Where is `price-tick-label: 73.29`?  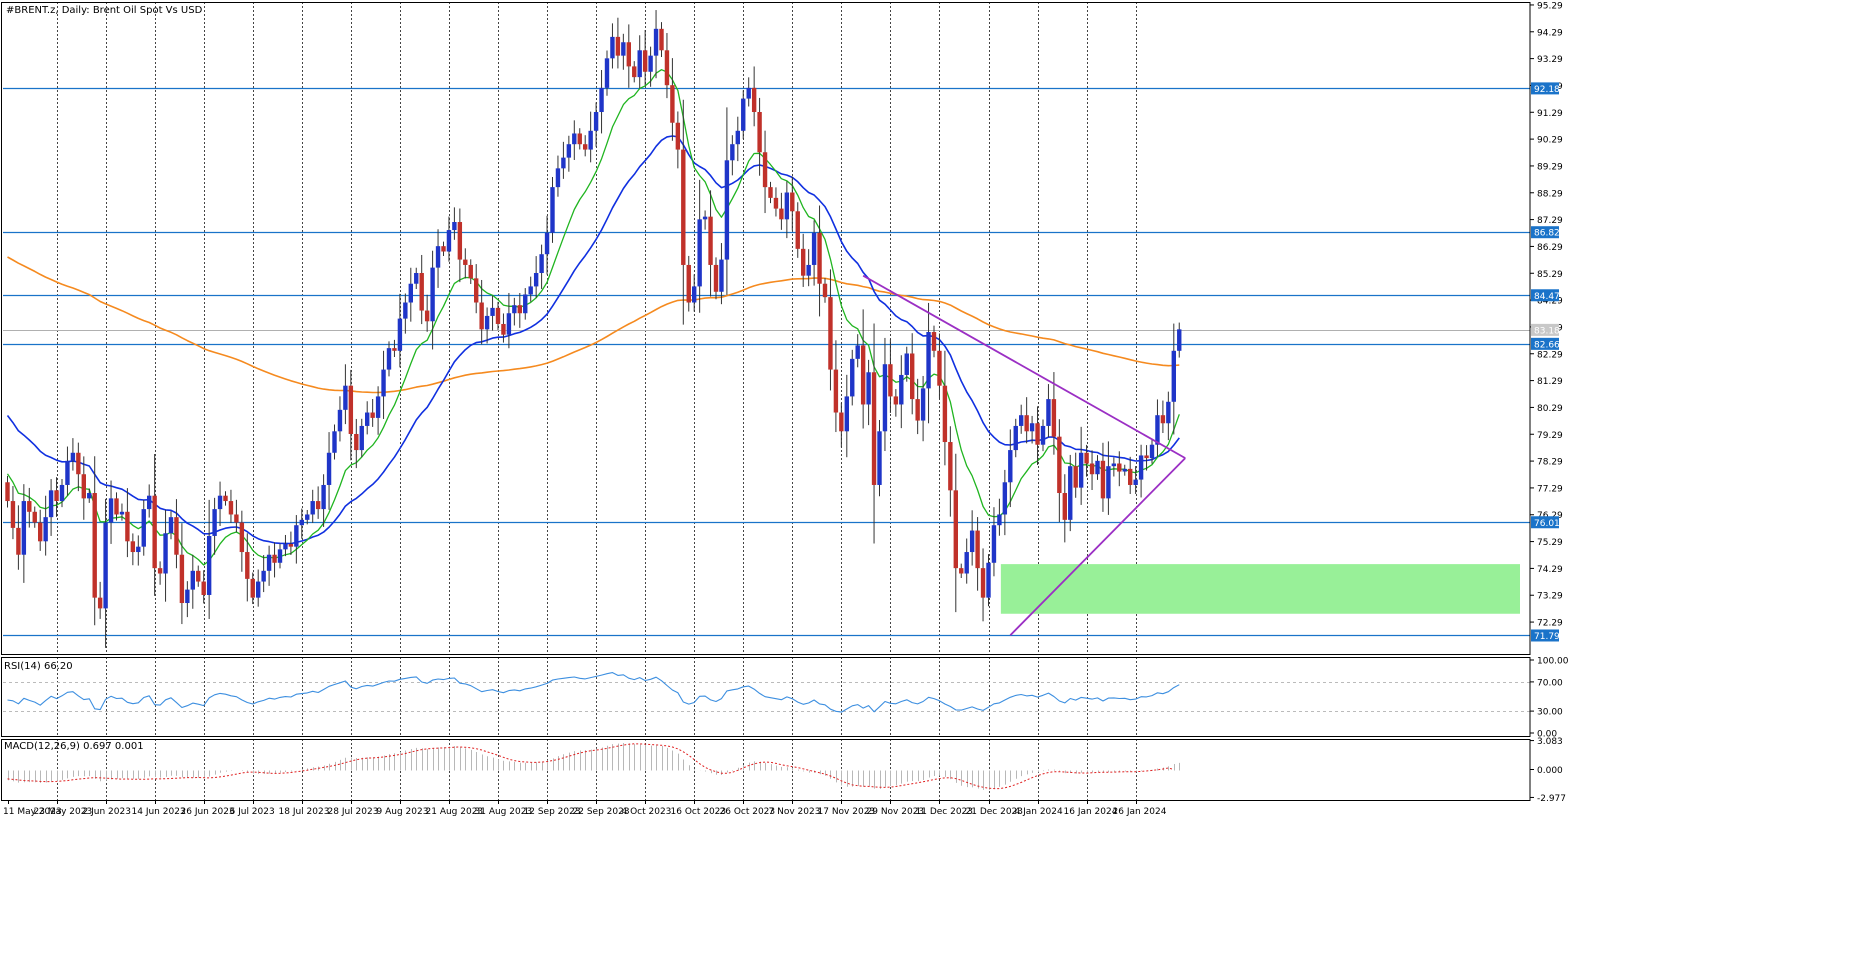 price-tick-label: 73.29 is located at coordinates (1550, 597).